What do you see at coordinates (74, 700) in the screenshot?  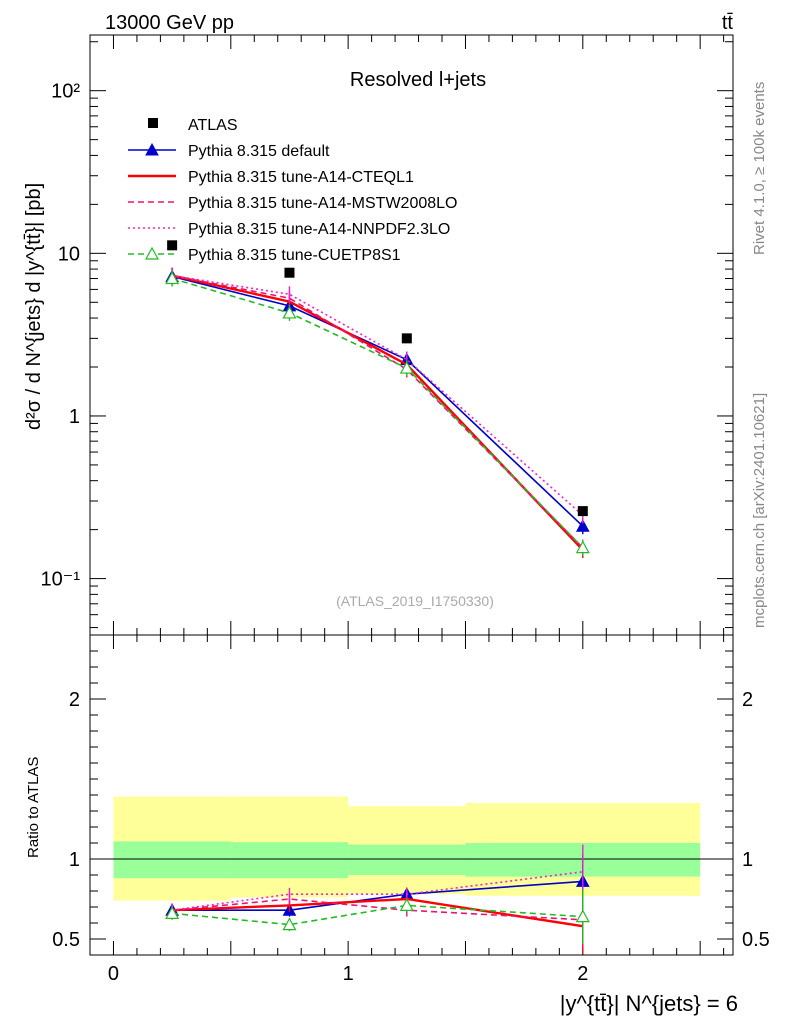 I see `ratio-y-tick-label-left: 2` at bounding box center [74, 700].